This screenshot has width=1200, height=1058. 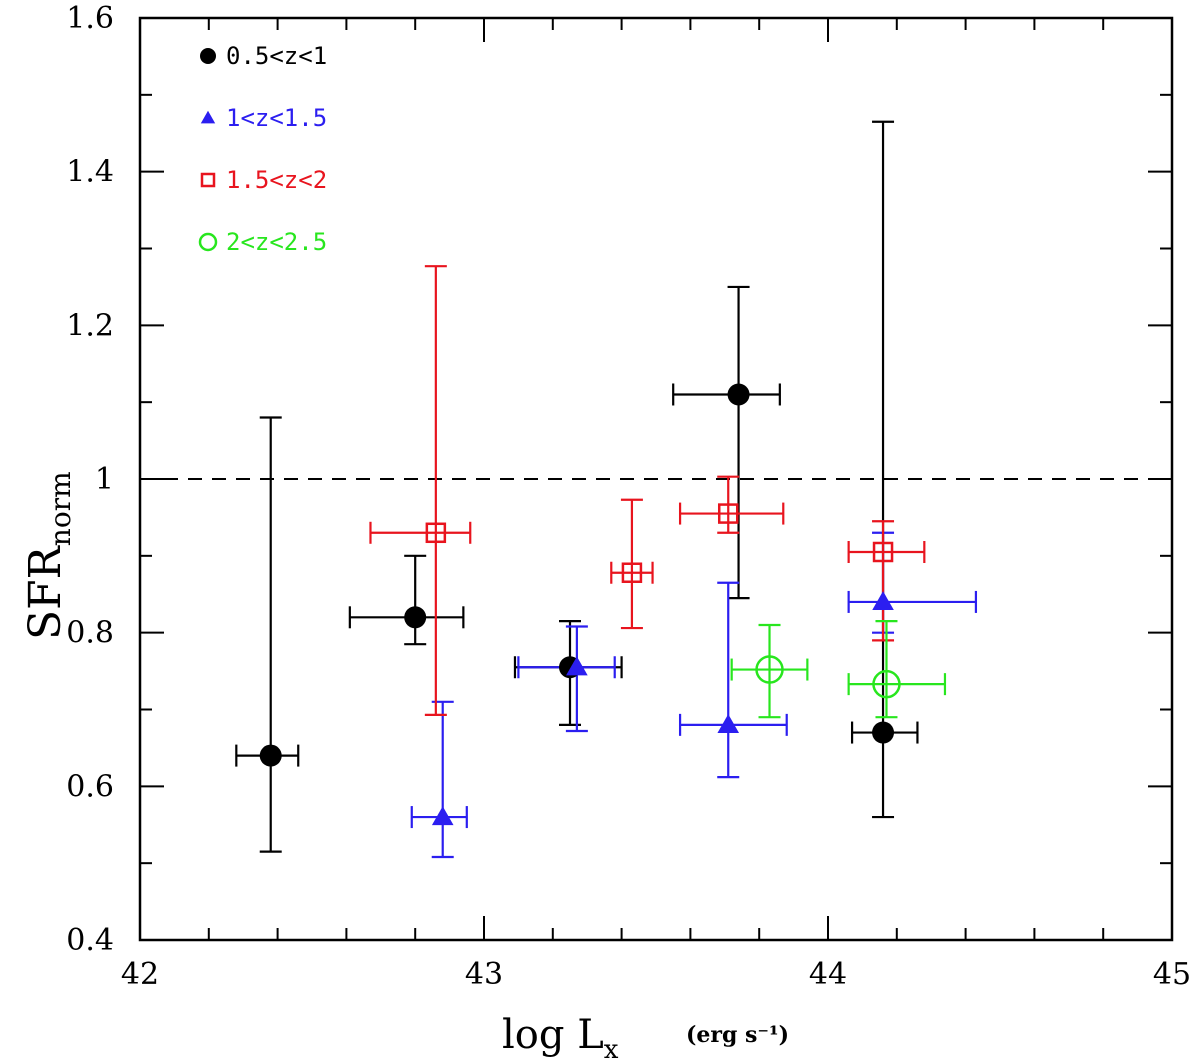 What do you see at coordinates (90, 786) in the screenshot?
I see `y-tick-label: 0.6` at bounding box center [90, 786].